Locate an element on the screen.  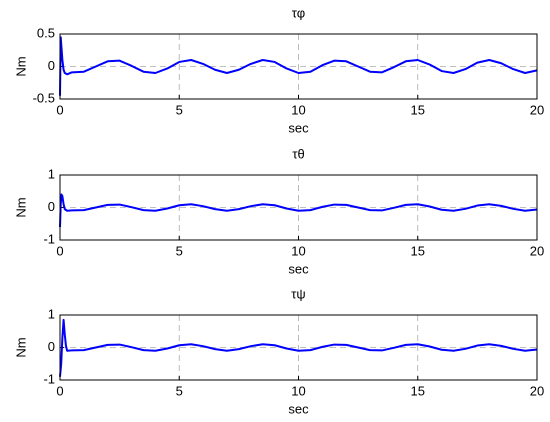
chart-title: τθ is located at coordinates (298, 153).